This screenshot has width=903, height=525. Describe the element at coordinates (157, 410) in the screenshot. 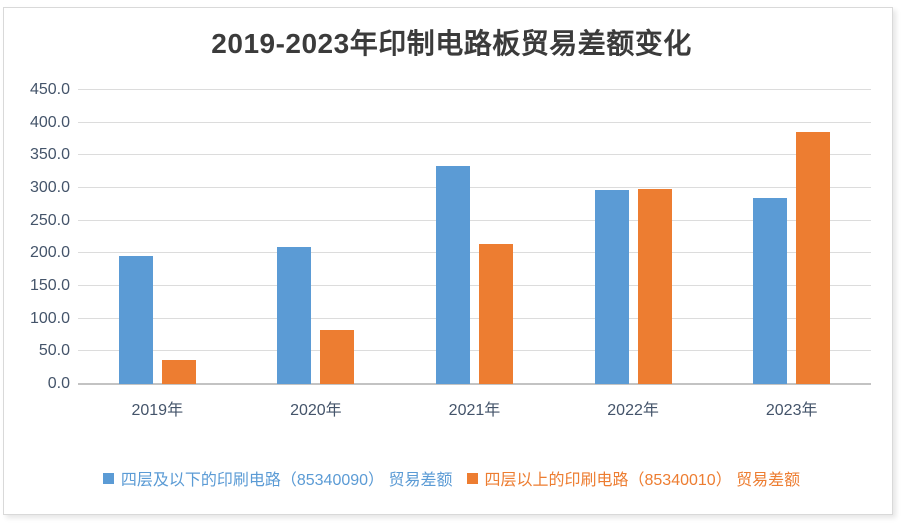

I see `x-tick-label: 2019年` at that location.